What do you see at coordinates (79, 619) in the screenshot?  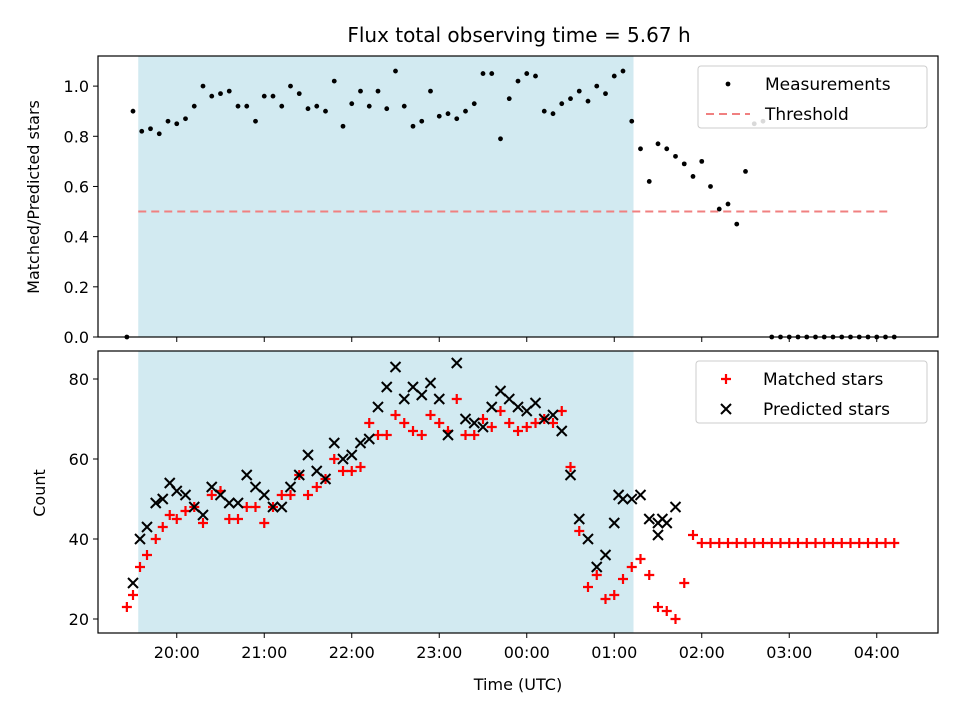 I see `y-tick-label: 20` at bounding box center [79, 619].